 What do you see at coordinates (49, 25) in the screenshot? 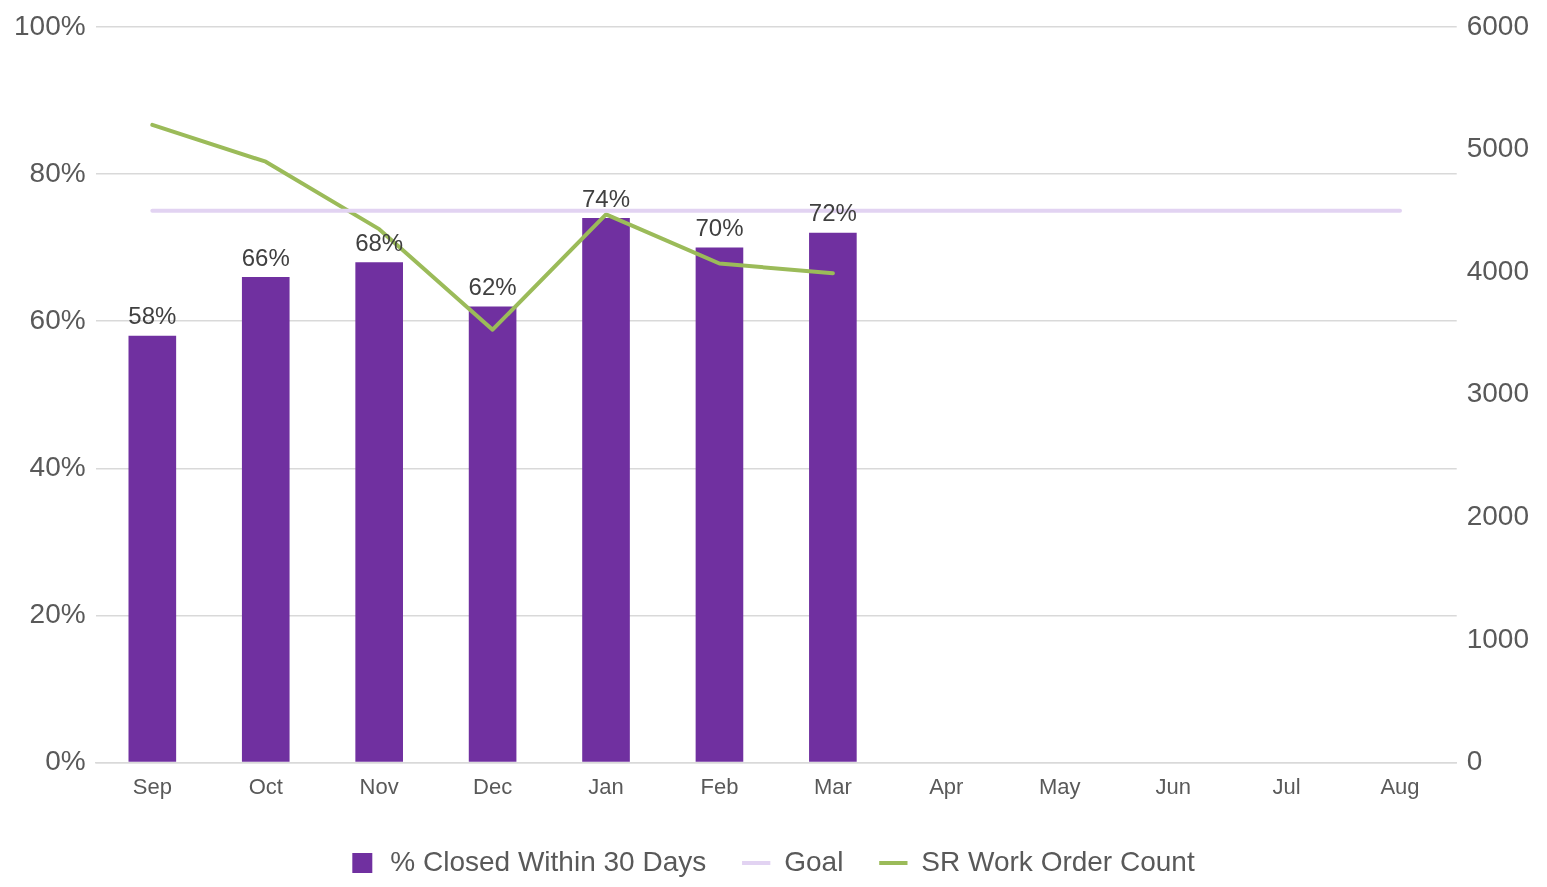
I see `y-tick-label: 100%` at bounding box center [49, 25].